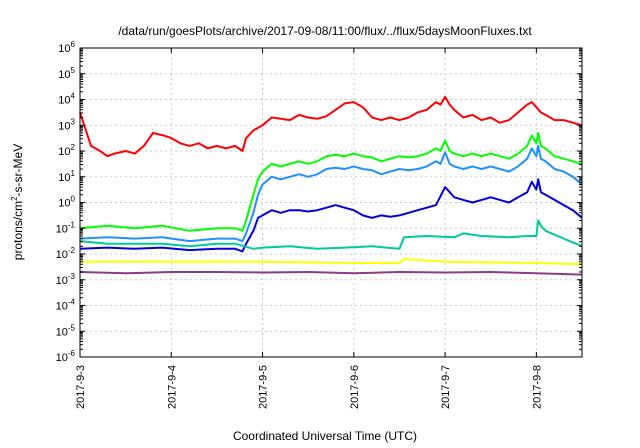 This screenshot has height=448, width=640. Describe the element at coordinates (172, 387) in the screenshot. I see `x-tick-label: 2017-9-4` at that location.